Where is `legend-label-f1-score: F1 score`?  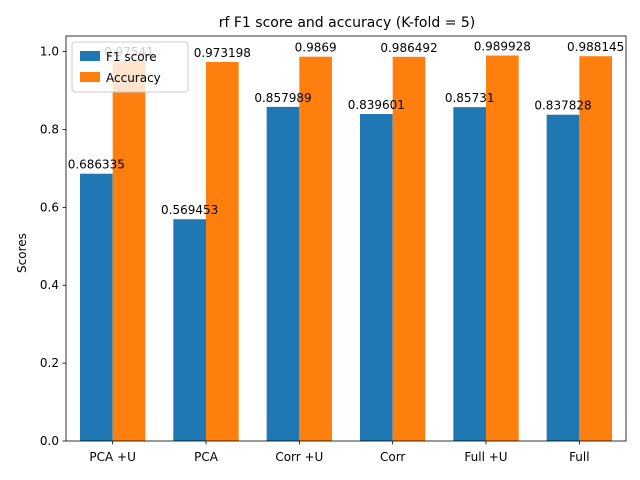
legend-label-f1-score: F1 score is located at coordinates (131, 57).